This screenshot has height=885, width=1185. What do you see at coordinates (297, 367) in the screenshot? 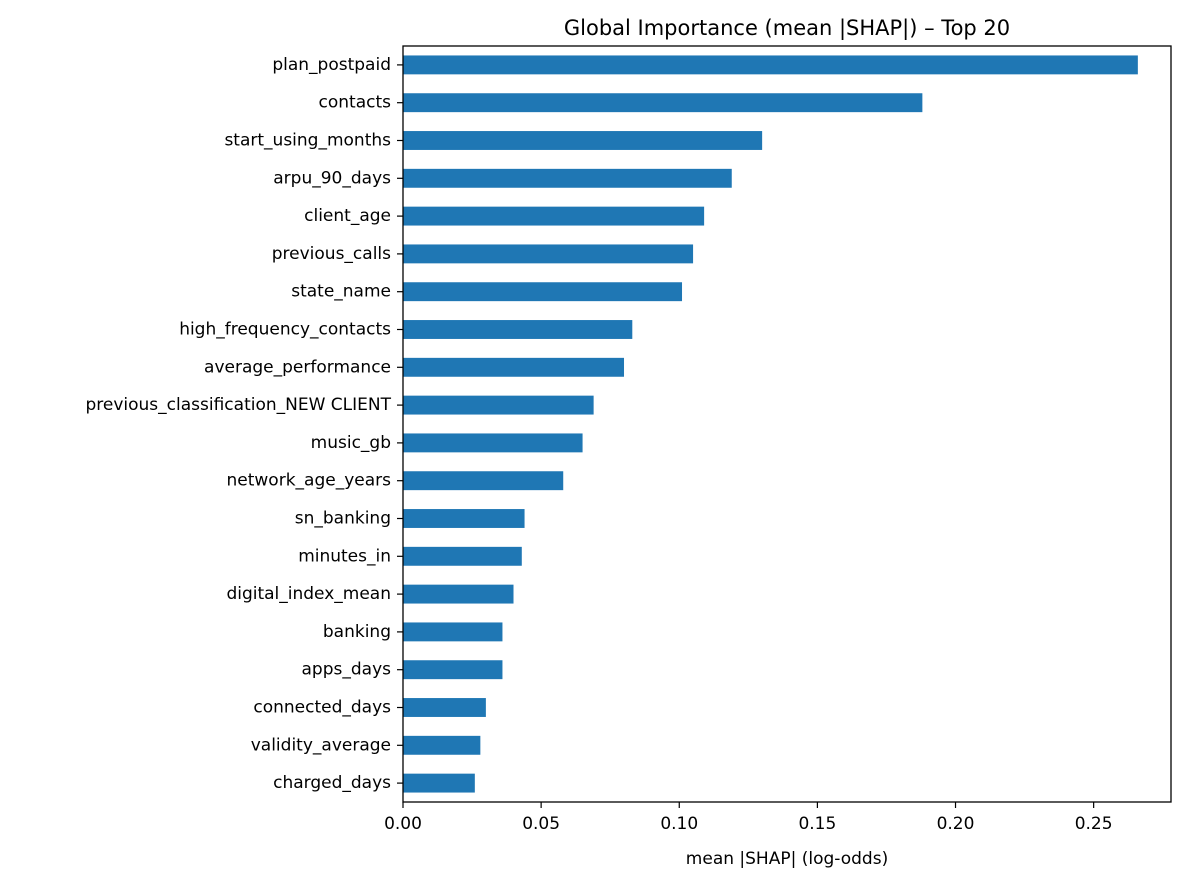
I see `category-label: average_performance` at bounding box center [297, 367].